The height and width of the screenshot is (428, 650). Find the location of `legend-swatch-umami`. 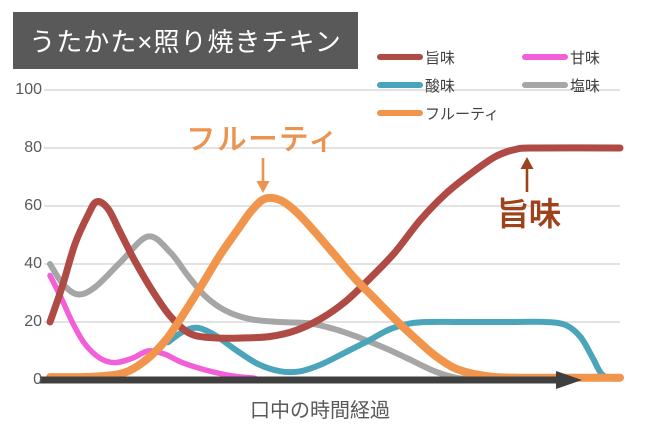

legend-swatch-umami is located at coordinates (400, 57).